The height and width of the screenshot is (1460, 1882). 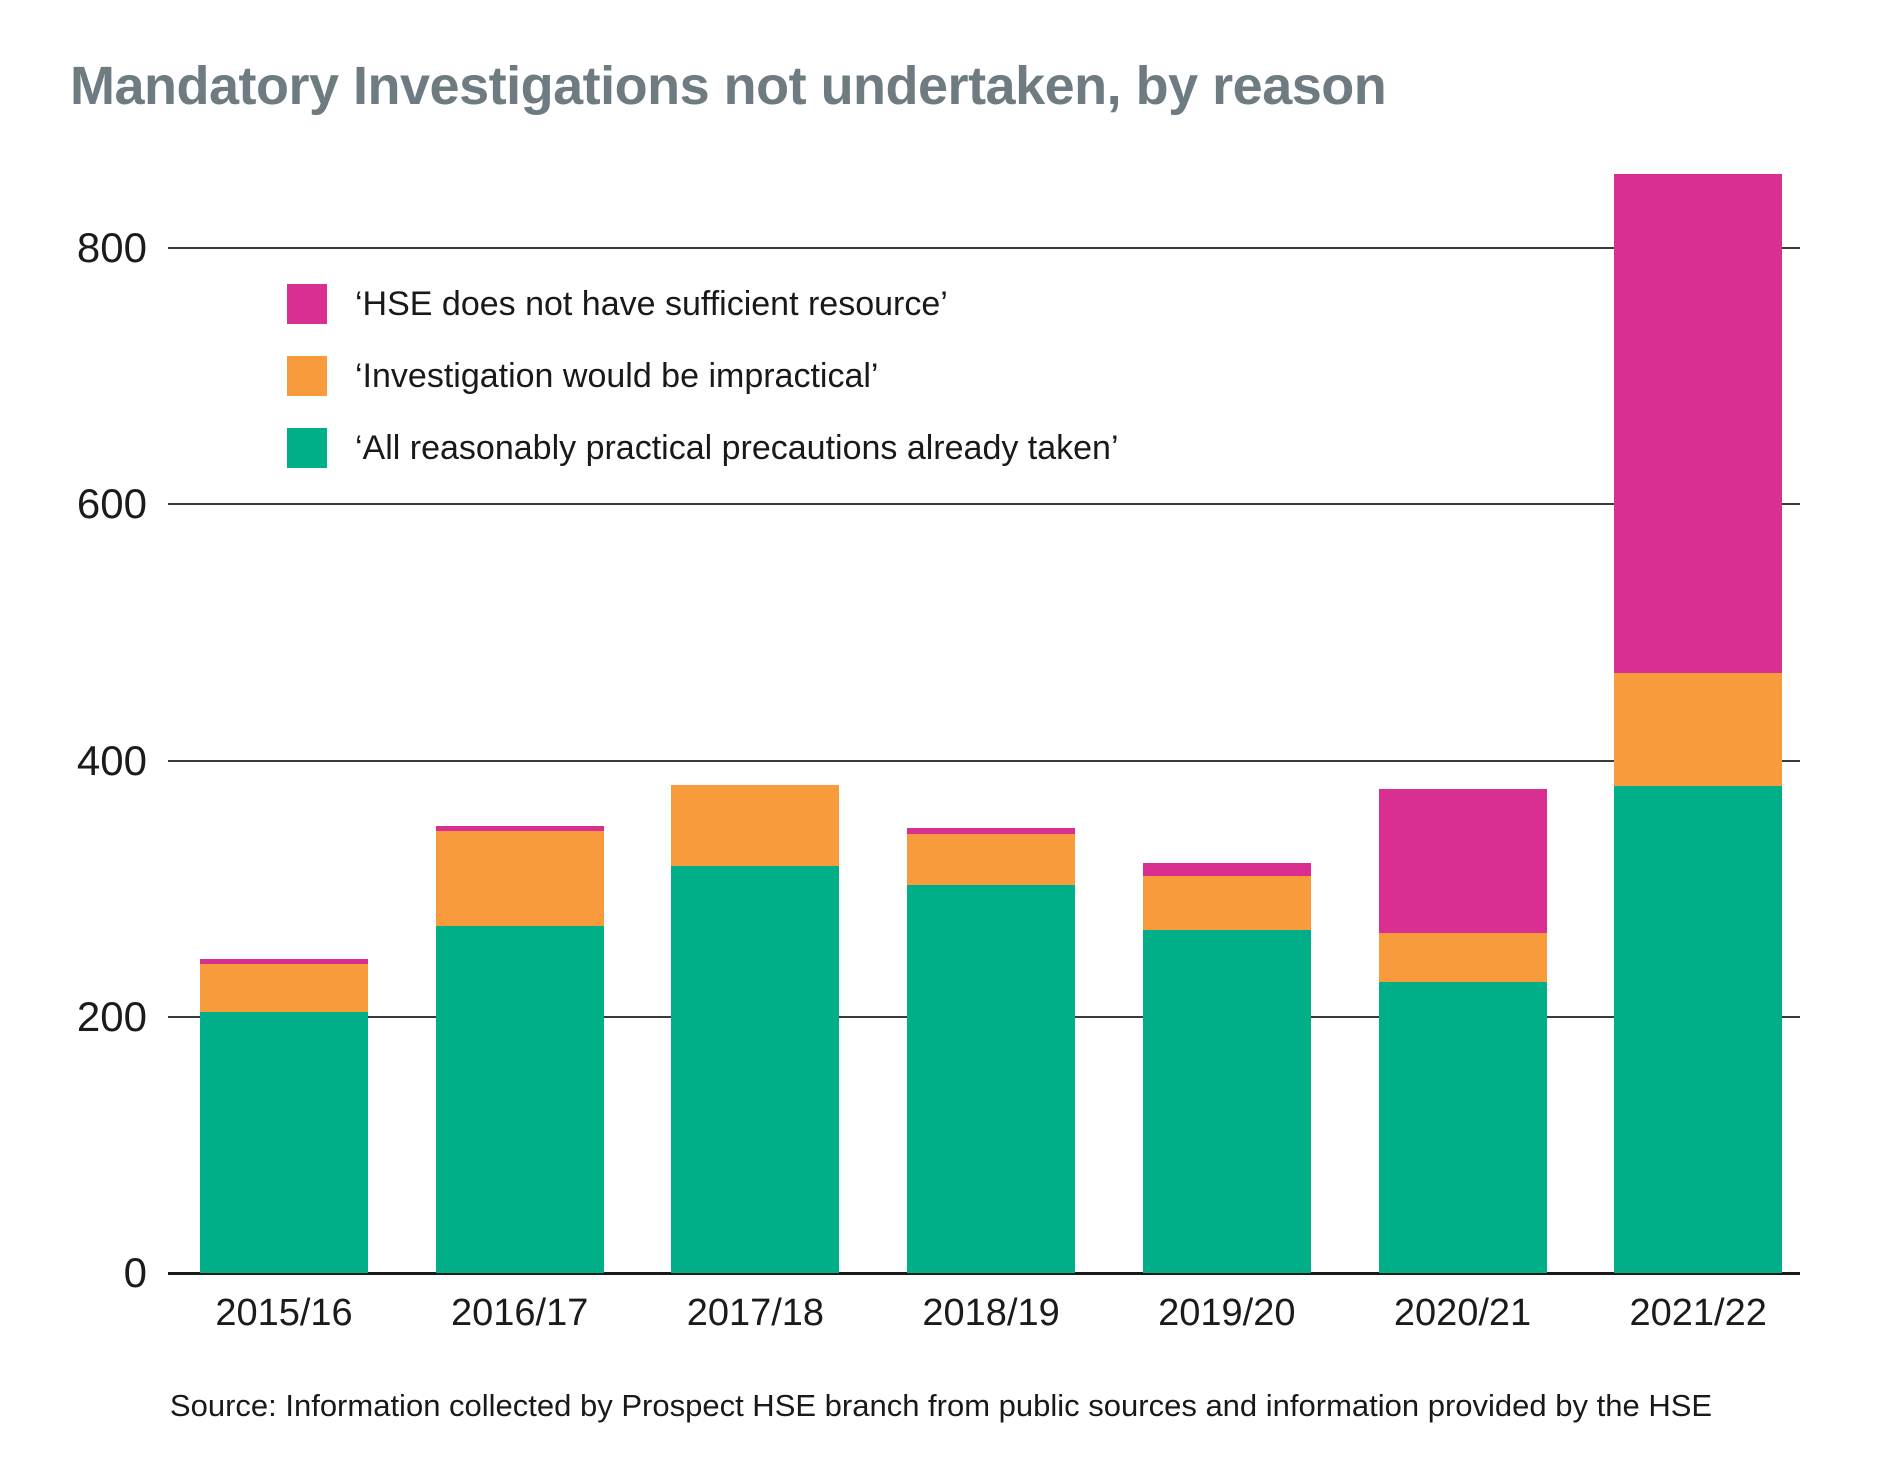 I want to click on x-axis-line, so click(x=984, y=1273).